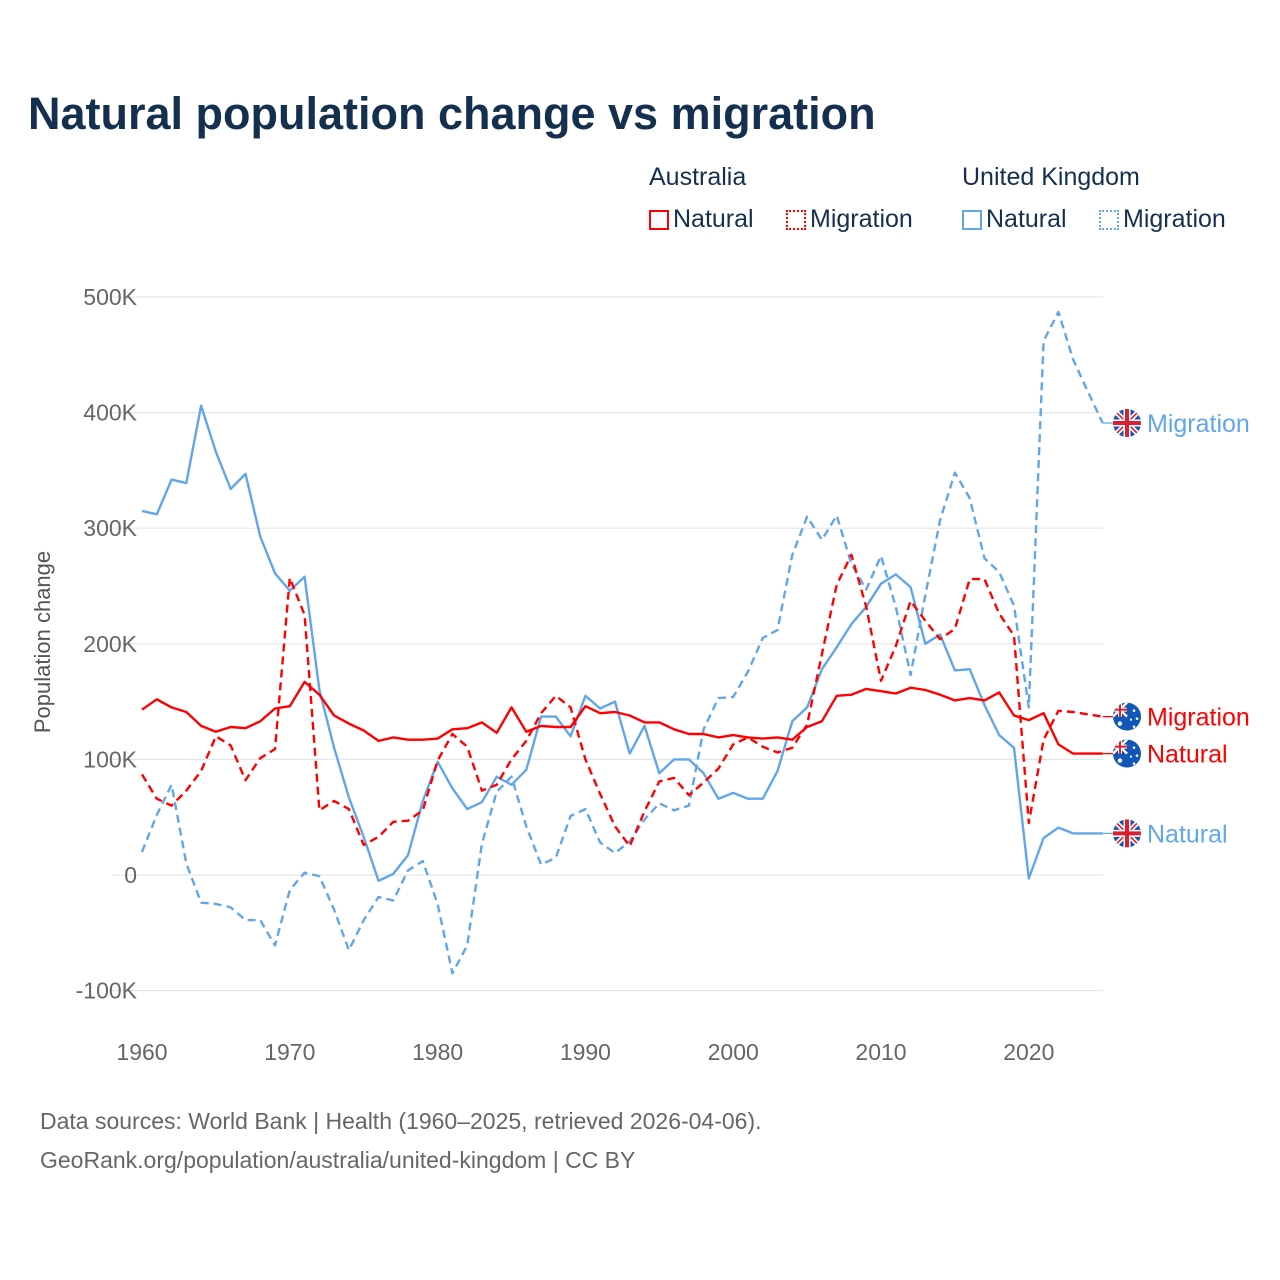 Image resolution: width=1280 pixels, height=1280 pixels. What do you see at coordinates (437, 1052) in the screenshot?
I see `x-tick-label: 1980` at bounding box center [437, 1052].